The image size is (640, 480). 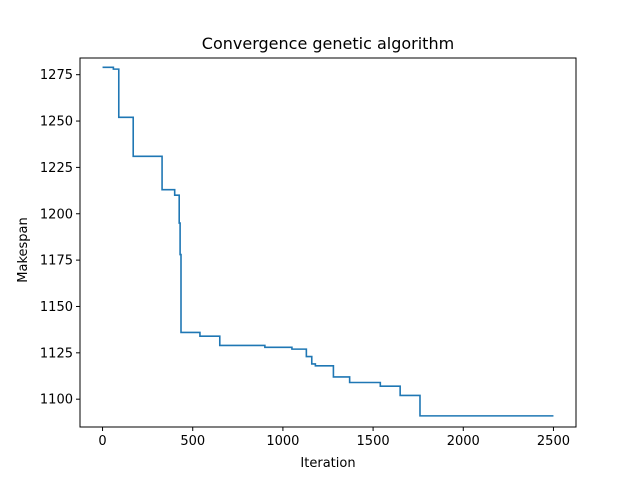 I want to click on x-tick-label: 2000, so click(x=463, y=441).